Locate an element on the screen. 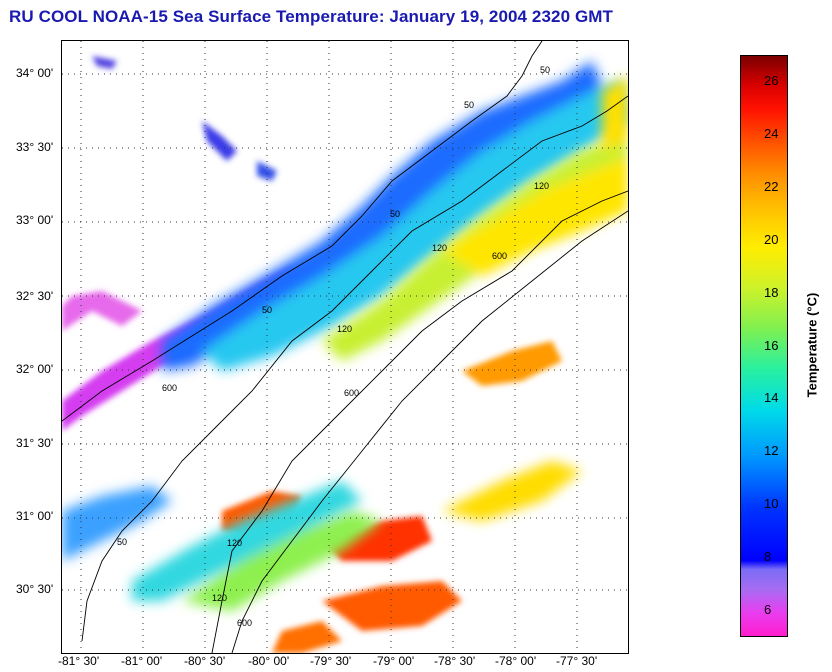 The image size is (832, 672). lon-label: -78° 30' is located at coordinates (455, 661).